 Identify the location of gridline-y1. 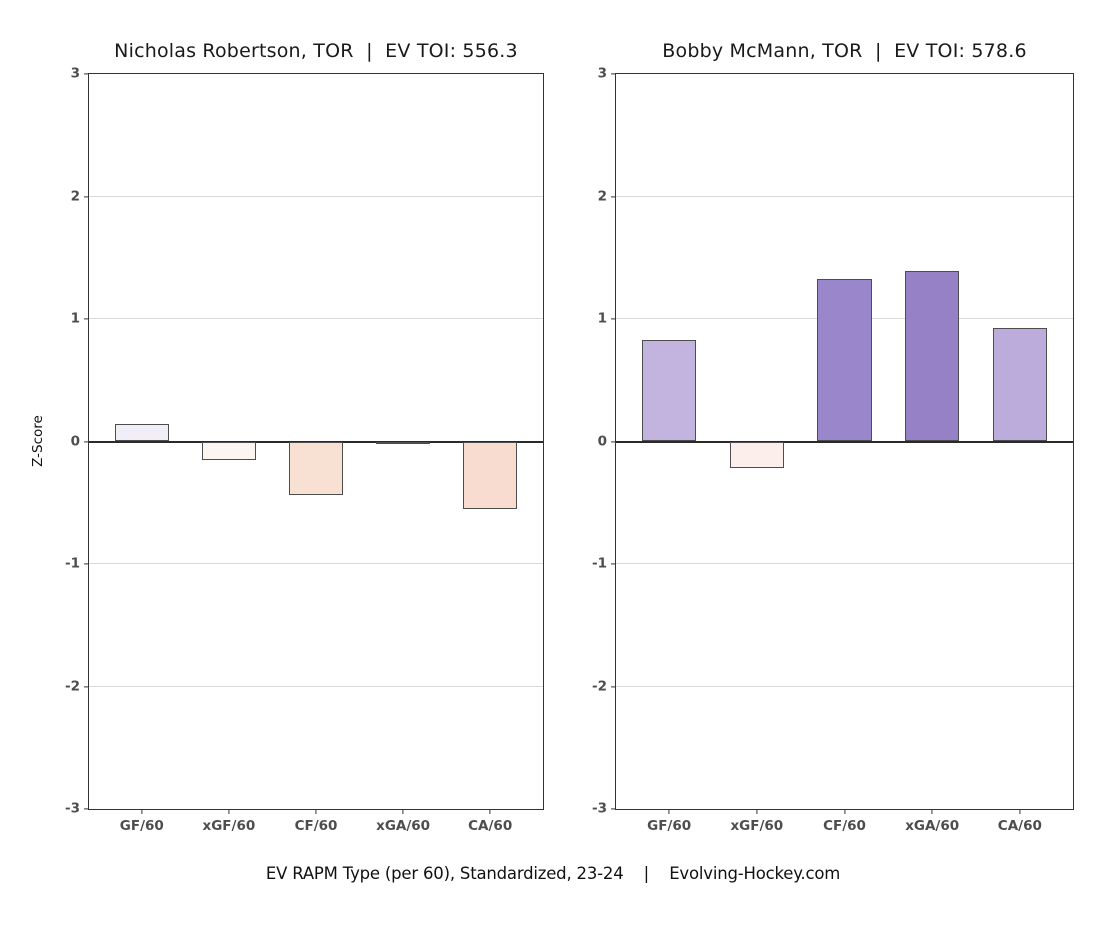
(316, 319).